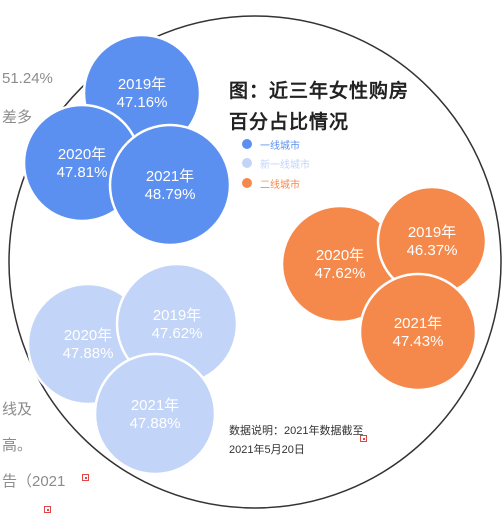 Image resolution: width=503 pixels, height=513 pixels. I want to click on data-note-line1: 数据说明：2021年数据截至, so click(296, 431).